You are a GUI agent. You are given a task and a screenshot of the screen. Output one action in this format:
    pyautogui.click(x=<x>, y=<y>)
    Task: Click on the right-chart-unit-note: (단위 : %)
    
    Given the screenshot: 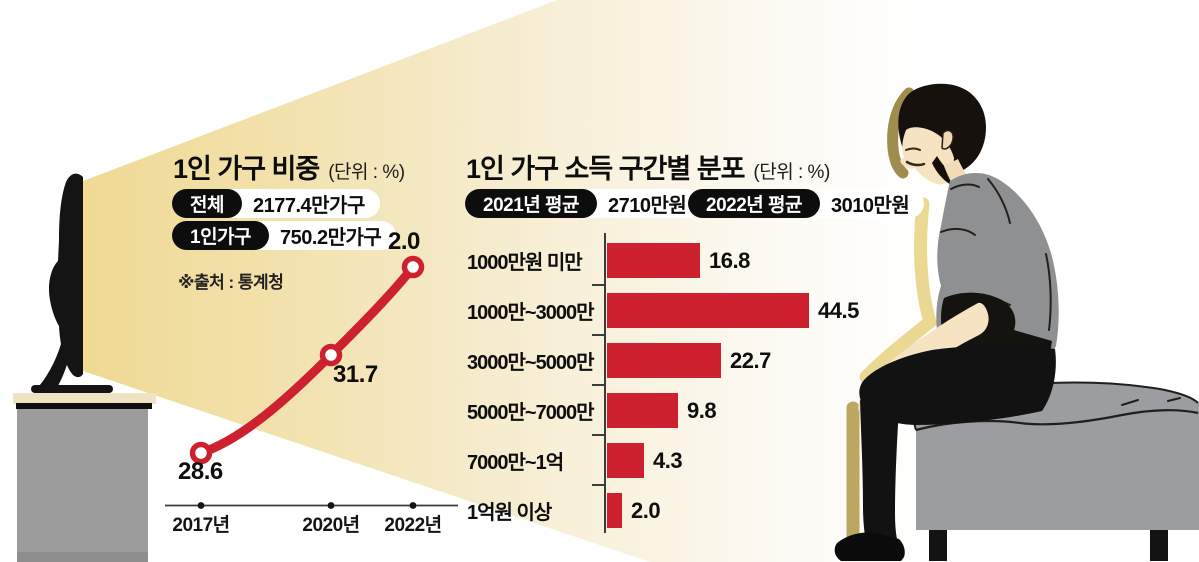 What is the action you would take?
    pyautogui.click(x=791, y=172)
    